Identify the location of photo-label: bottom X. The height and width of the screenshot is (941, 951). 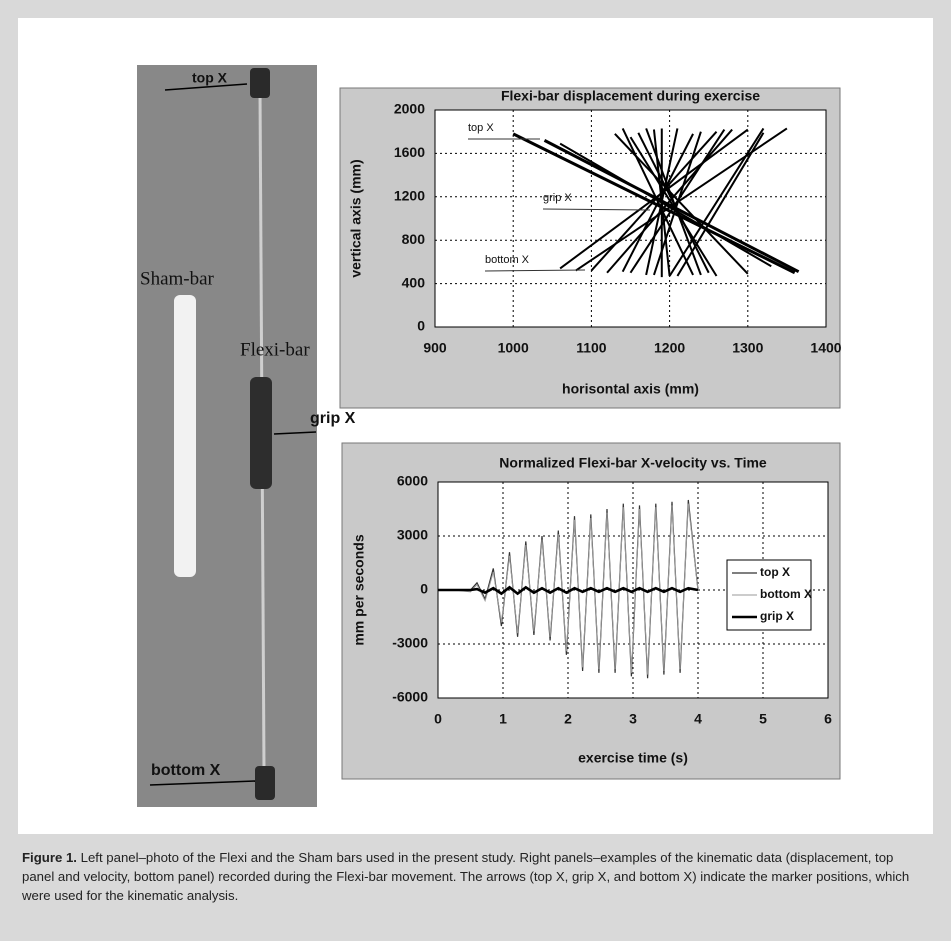
(186, 770).